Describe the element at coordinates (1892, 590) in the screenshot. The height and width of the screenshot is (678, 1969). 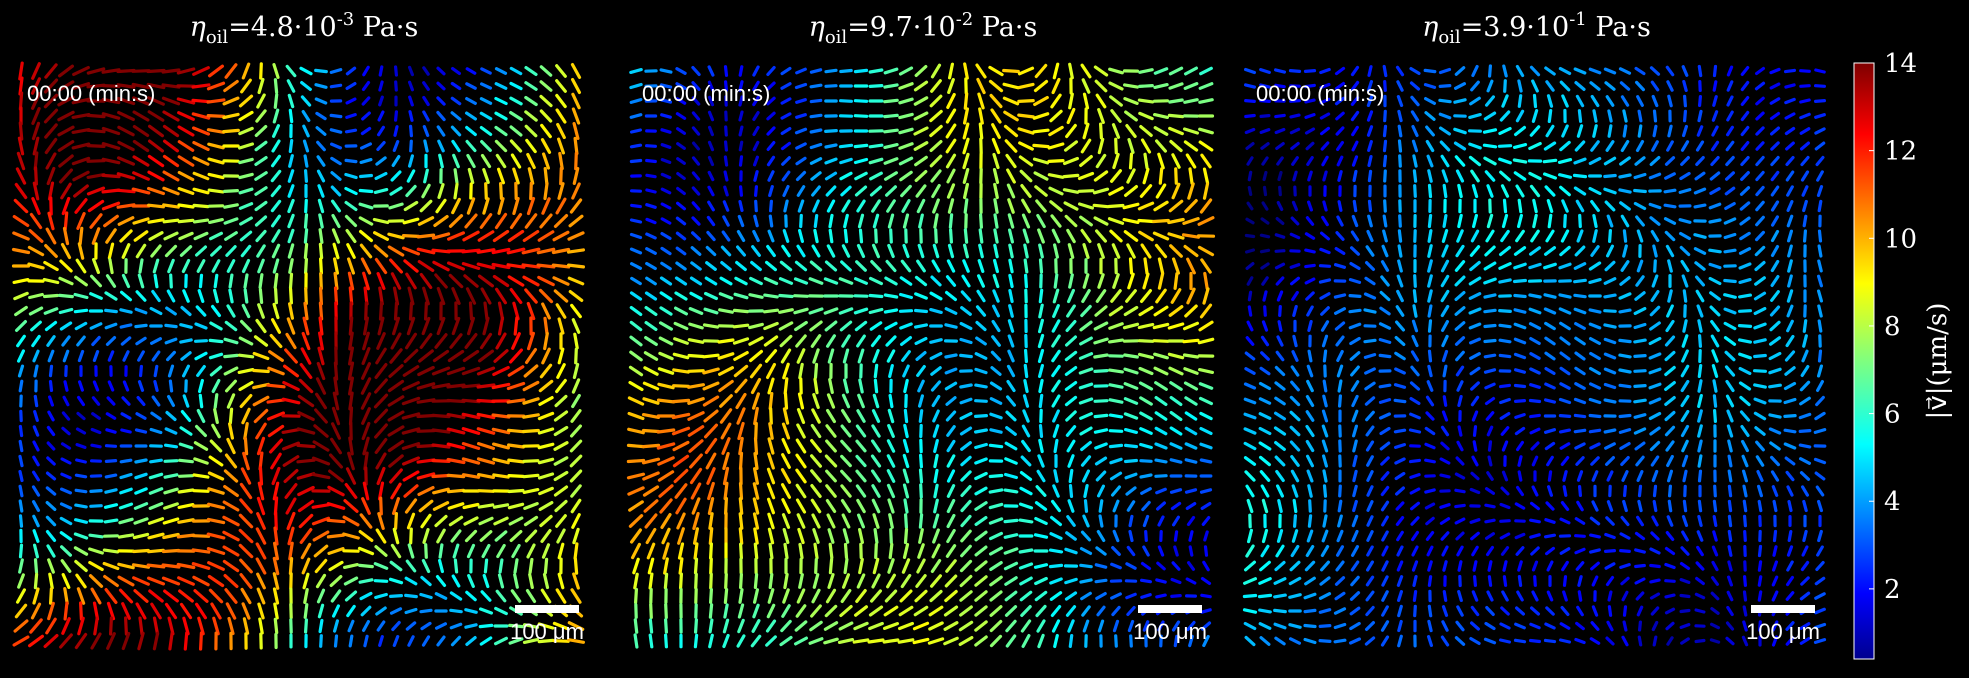
I see `colorbar-tick-label: 2` at that location.